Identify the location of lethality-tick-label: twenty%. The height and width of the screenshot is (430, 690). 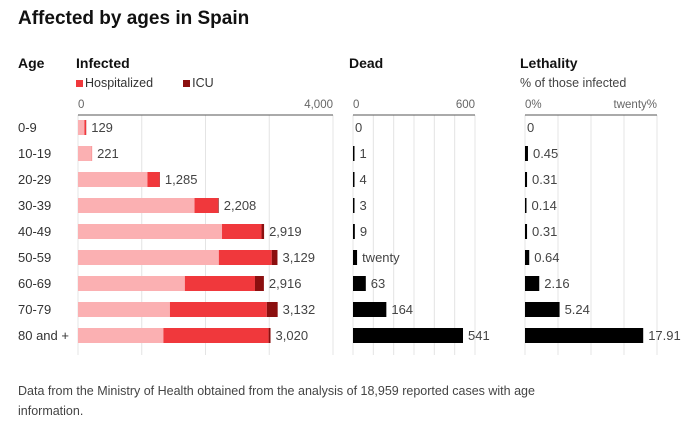
(635, 105).